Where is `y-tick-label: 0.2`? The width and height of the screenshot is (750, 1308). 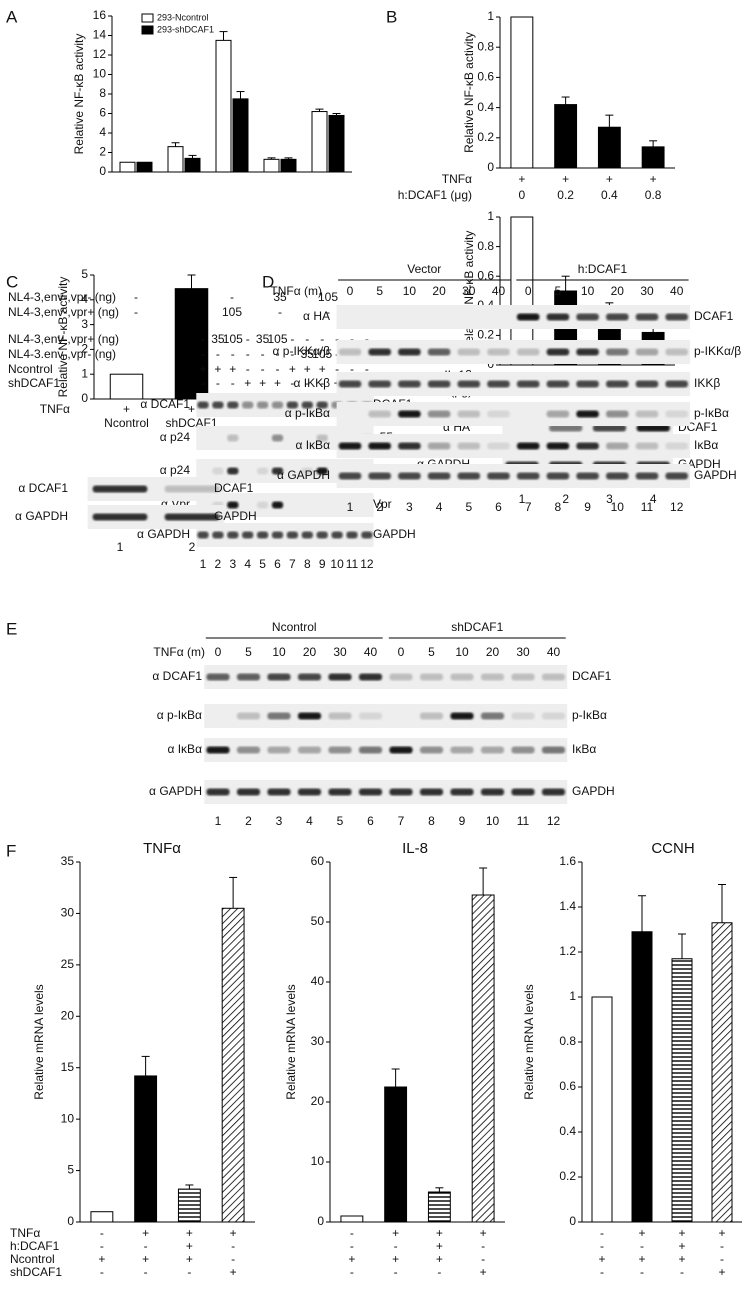
y-tick-label: 0.2 is located at coordinates (485, 137).